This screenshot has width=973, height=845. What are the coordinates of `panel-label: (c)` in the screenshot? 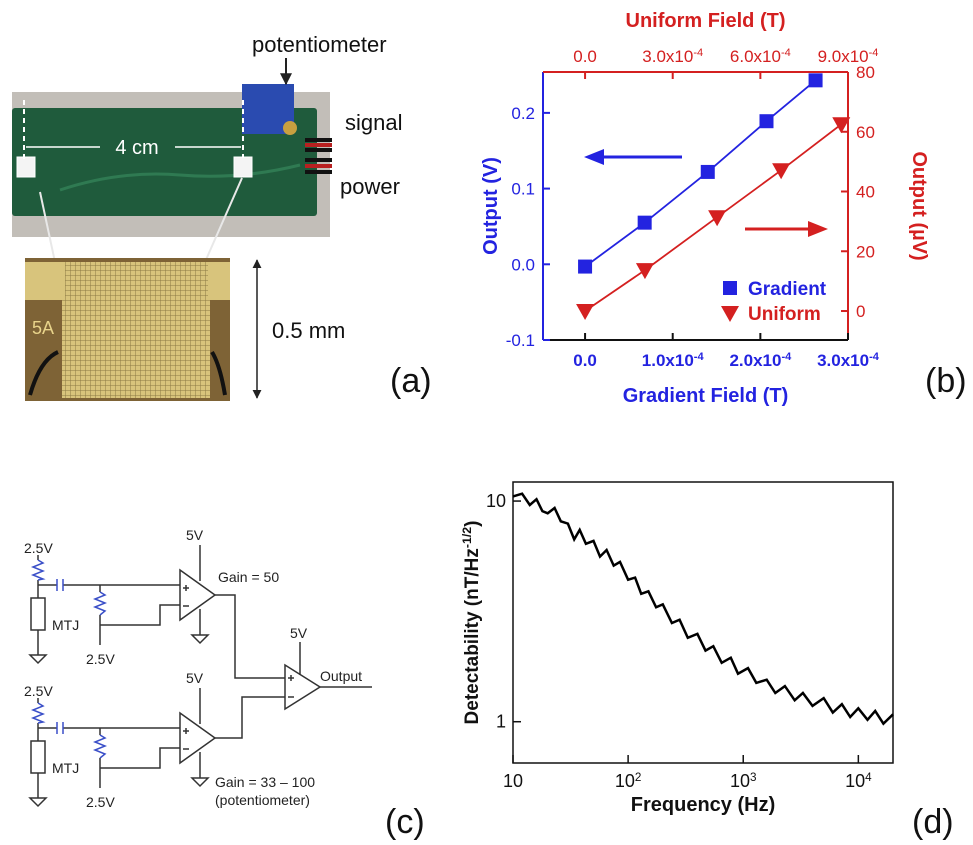 It's located at (405, 822).